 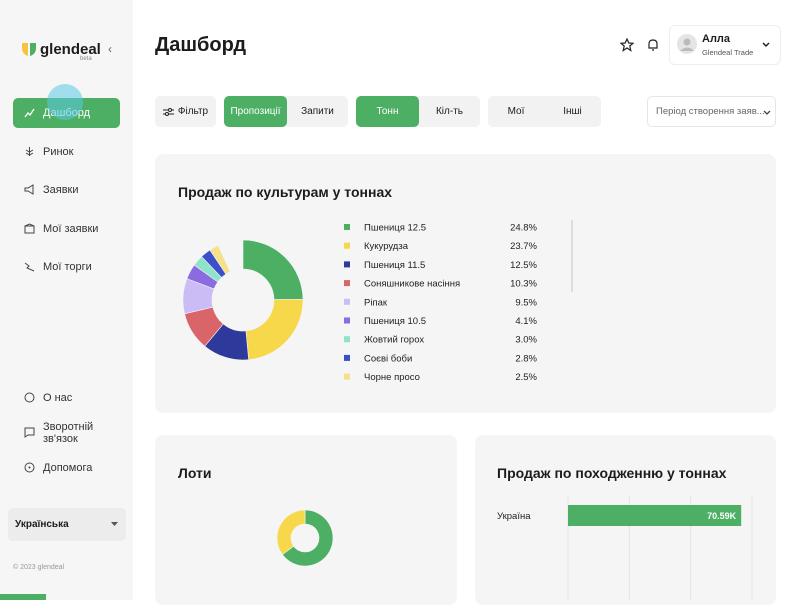 I want to click on user-company: Glendeal Trade, so click(x=728, y=52).